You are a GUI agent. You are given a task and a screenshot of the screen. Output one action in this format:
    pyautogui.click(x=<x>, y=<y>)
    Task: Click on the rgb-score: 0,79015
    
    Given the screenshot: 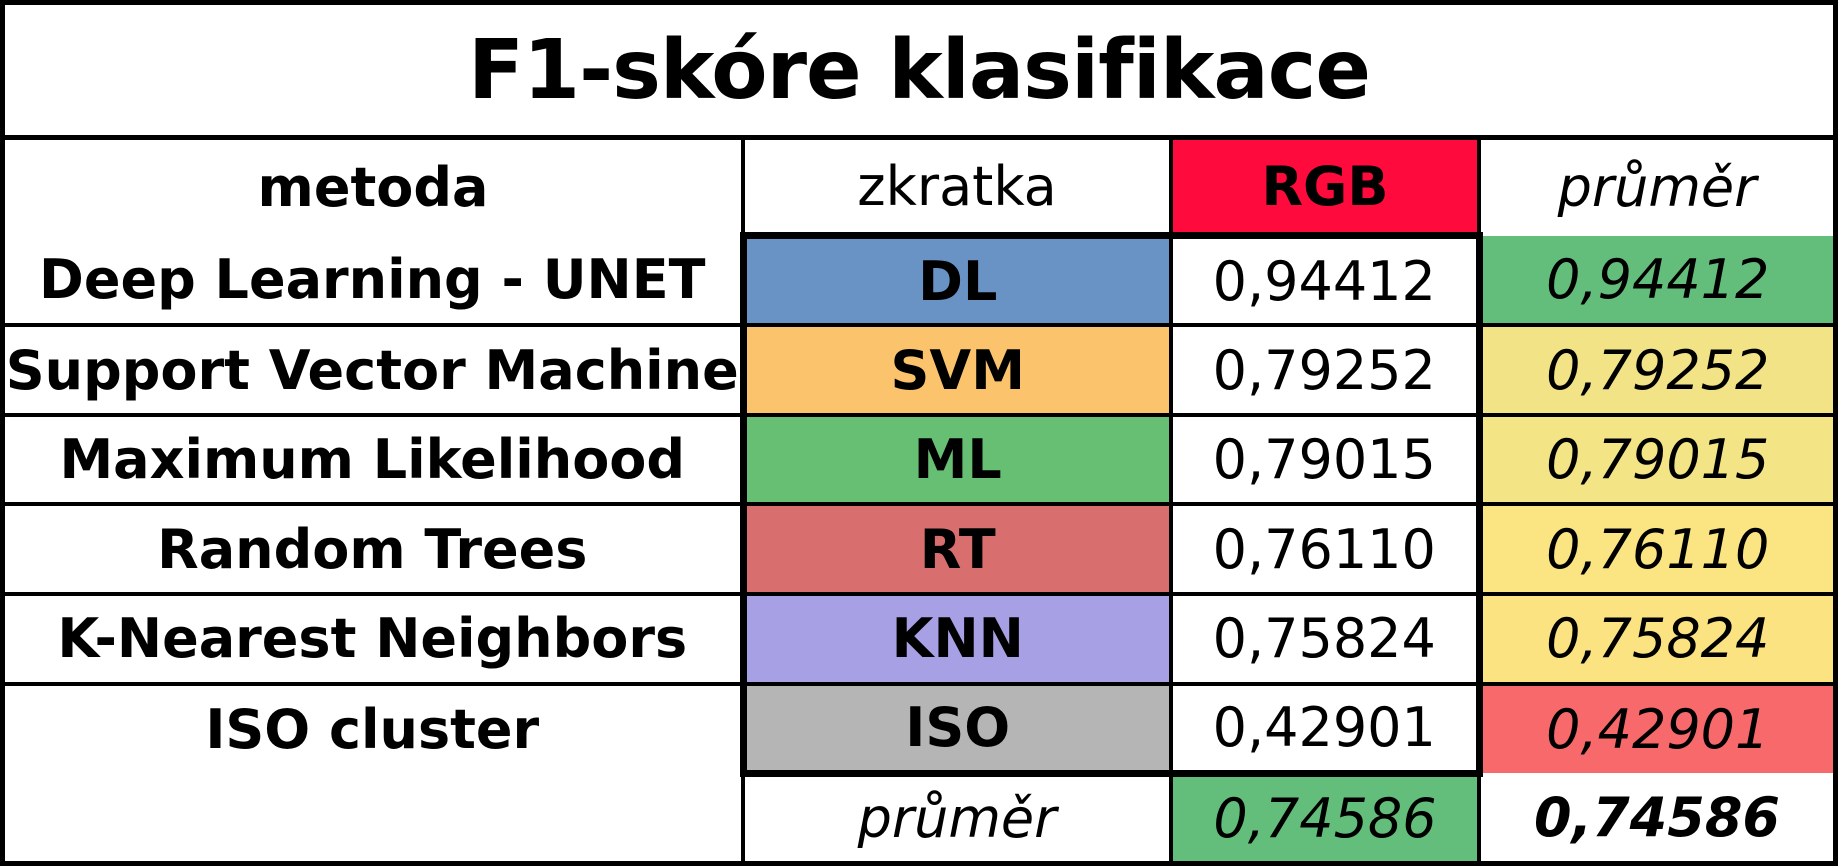 What is the action you would take?
    pyautogui.click(x=1326, y=459)
    